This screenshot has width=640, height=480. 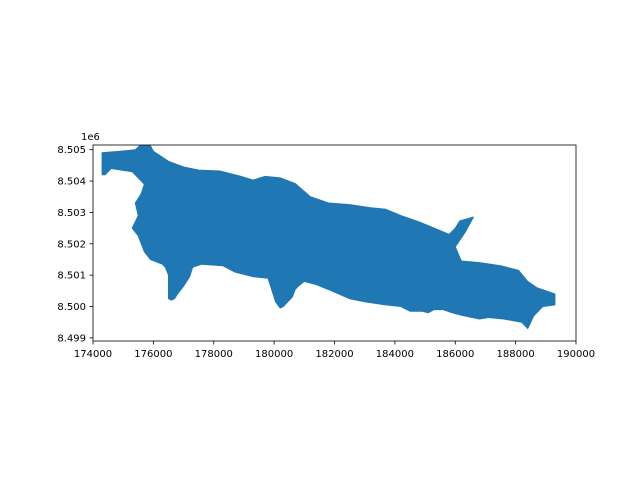 I want to click on x-tick-label: 186000, so click(x=455, y=354).